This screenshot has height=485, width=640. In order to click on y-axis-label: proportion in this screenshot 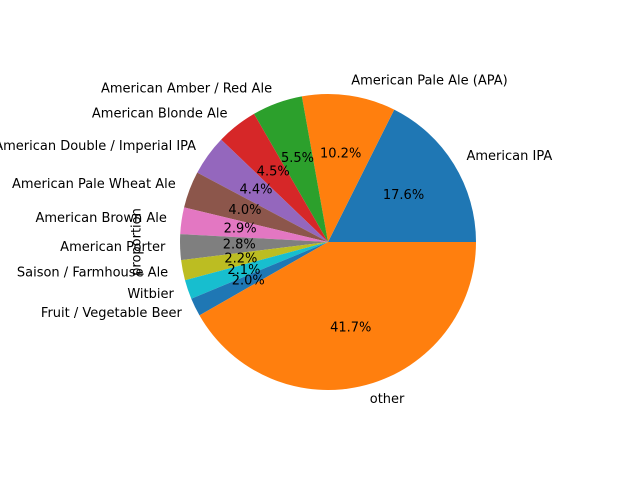, I will do `click(137, 242)`.